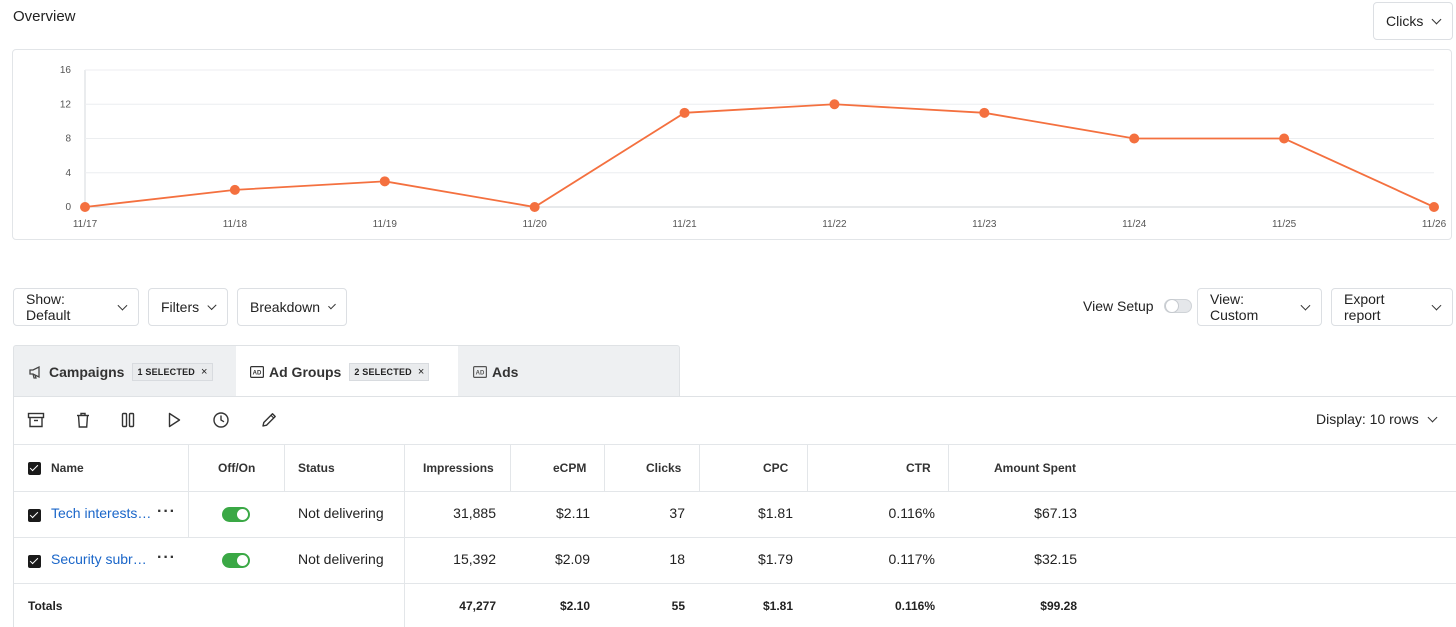 Image resolution: width=1456 pixels, height=627 pixels. Describe the element at coordinates (1284, 224) in the screenshot. I see `x-tick-label: 11/25` at that location.